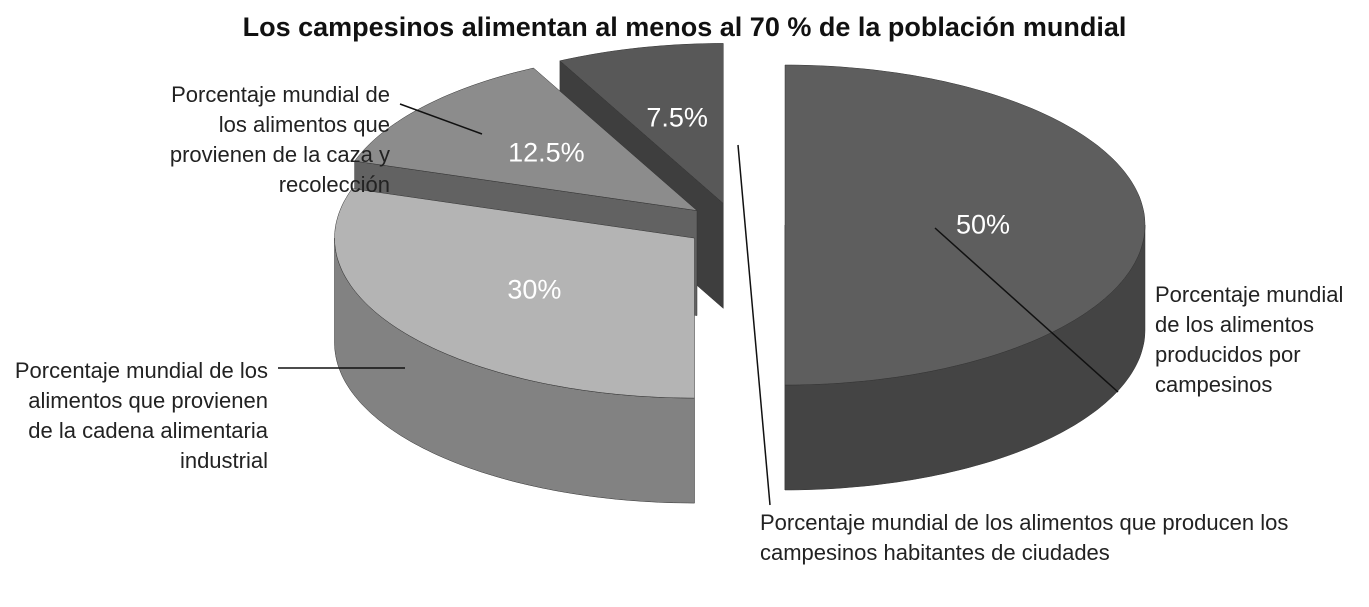 This screenshot has height=607, width=1369. I want to click on value-label: 7.5%, so click(677, 117).